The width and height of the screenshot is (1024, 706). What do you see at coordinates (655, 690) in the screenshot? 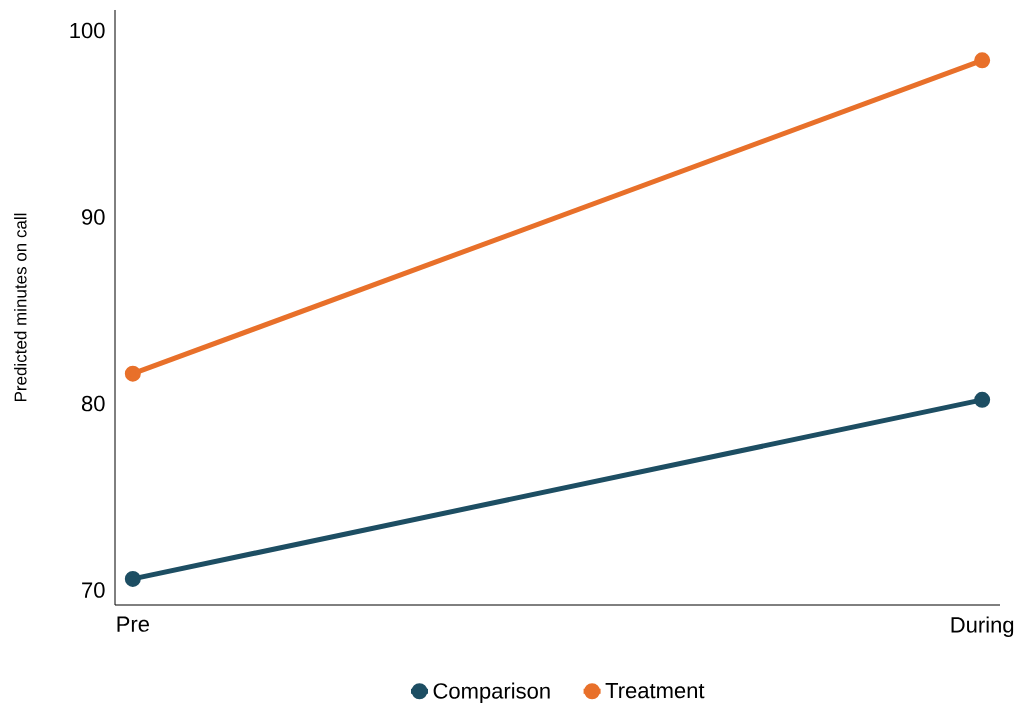
I see `legend-label: Treatment` at bounding box center [655, 690].